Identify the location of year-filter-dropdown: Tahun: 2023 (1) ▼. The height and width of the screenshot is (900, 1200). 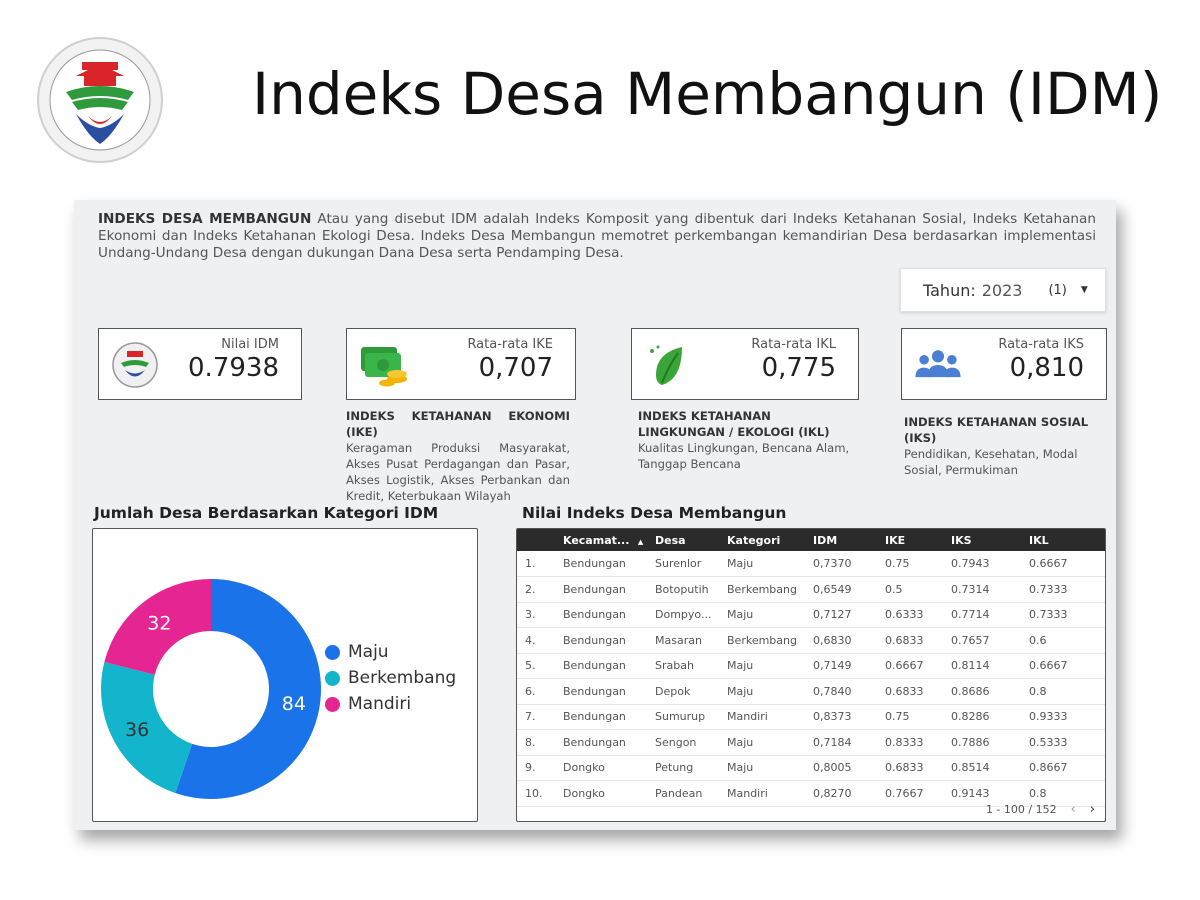
(1003, 290).